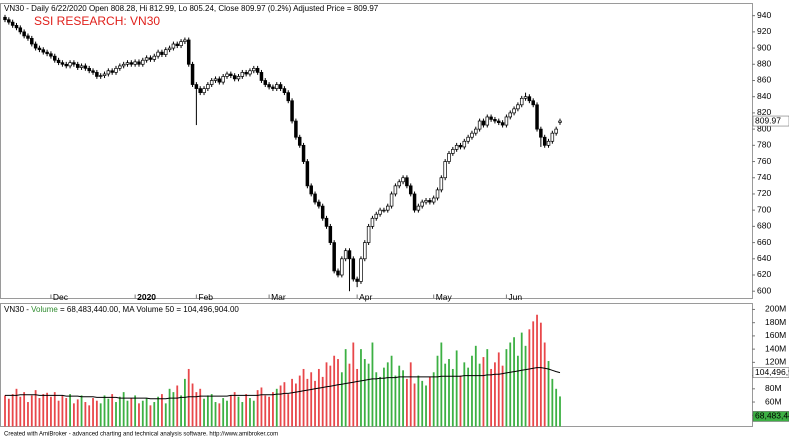  Describe the element at coordinates (764, 242) in the screenshot. I see `y-tick-label: 660` at that location.